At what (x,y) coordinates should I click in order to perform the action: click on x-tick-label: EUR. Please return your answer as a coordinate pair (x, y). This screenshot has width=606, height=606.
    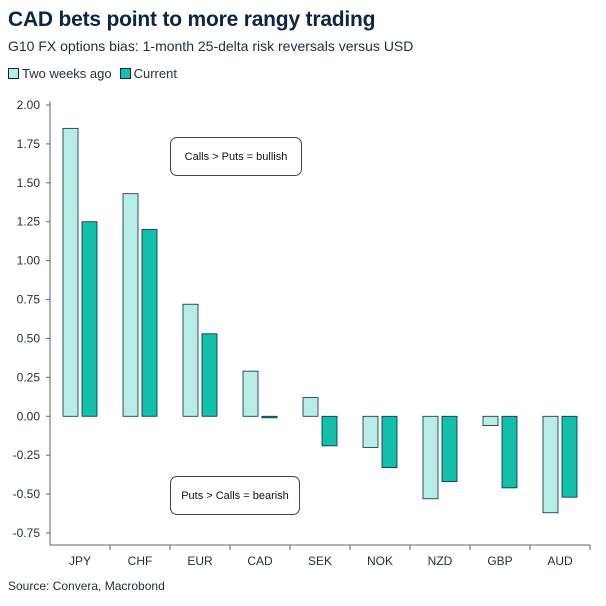
    Looking at the image, I should click on (200, 561).